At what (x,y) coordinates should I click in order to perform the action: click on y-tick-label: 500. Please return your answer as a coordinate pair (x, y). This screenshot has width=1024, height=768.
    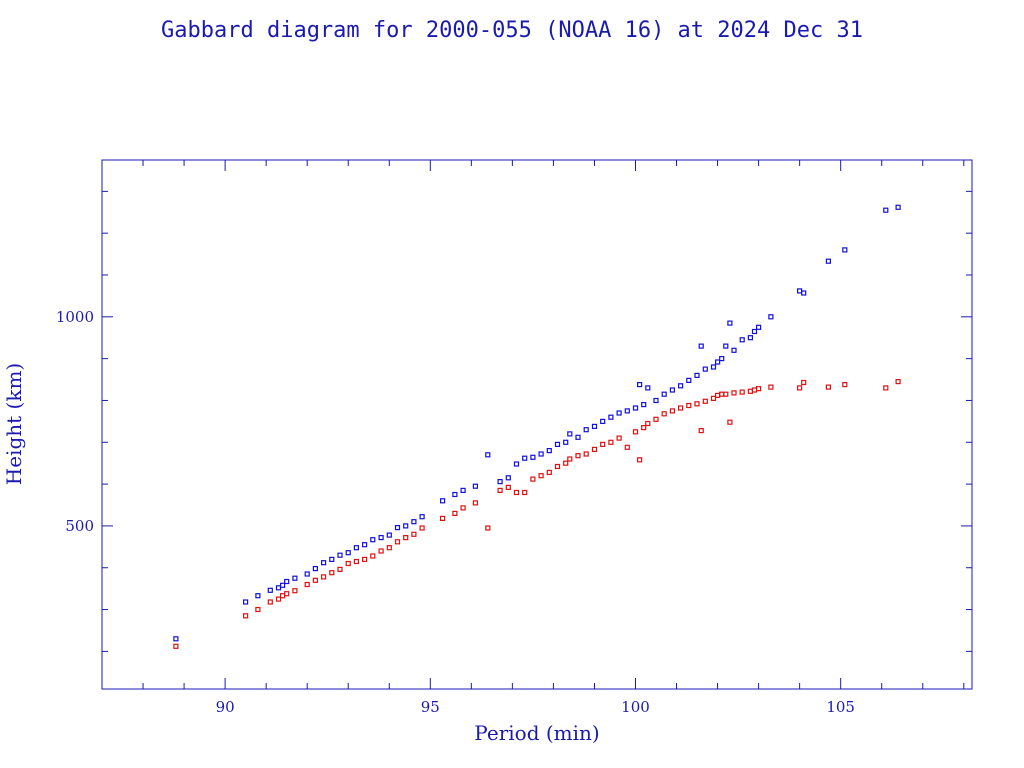
    Looking at the image, I should click on (79, 526).